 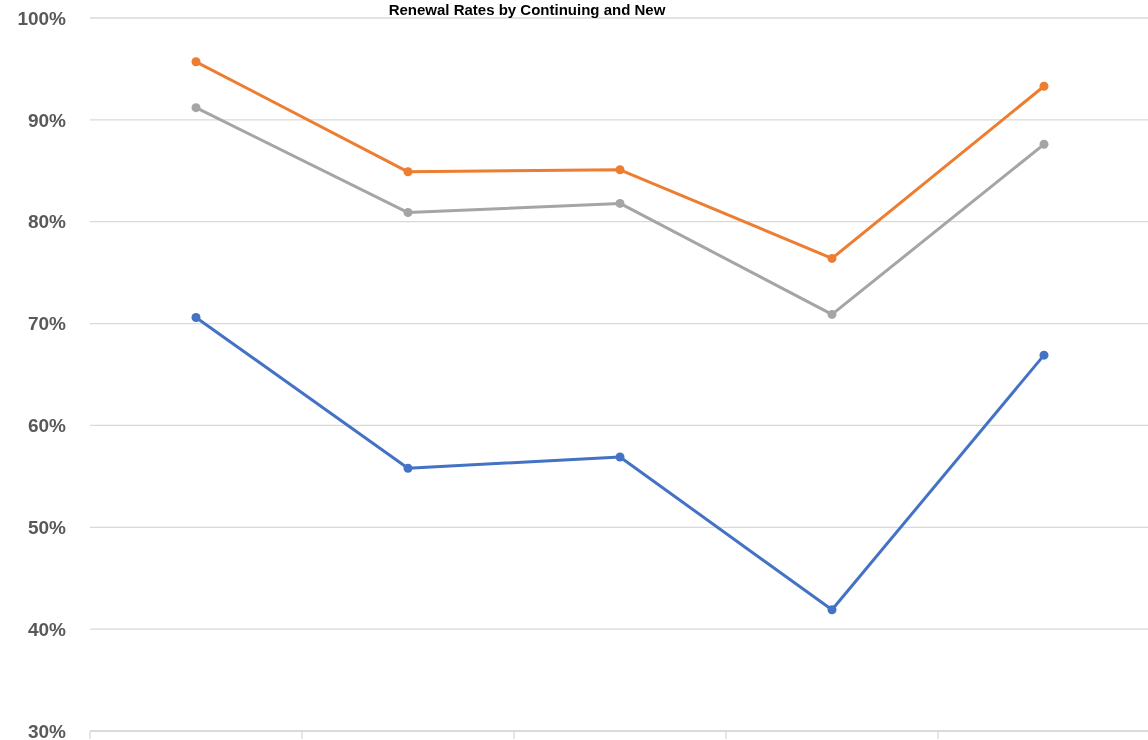 I want to click on y-tick-label: 90%, so click(x=47, y=120).